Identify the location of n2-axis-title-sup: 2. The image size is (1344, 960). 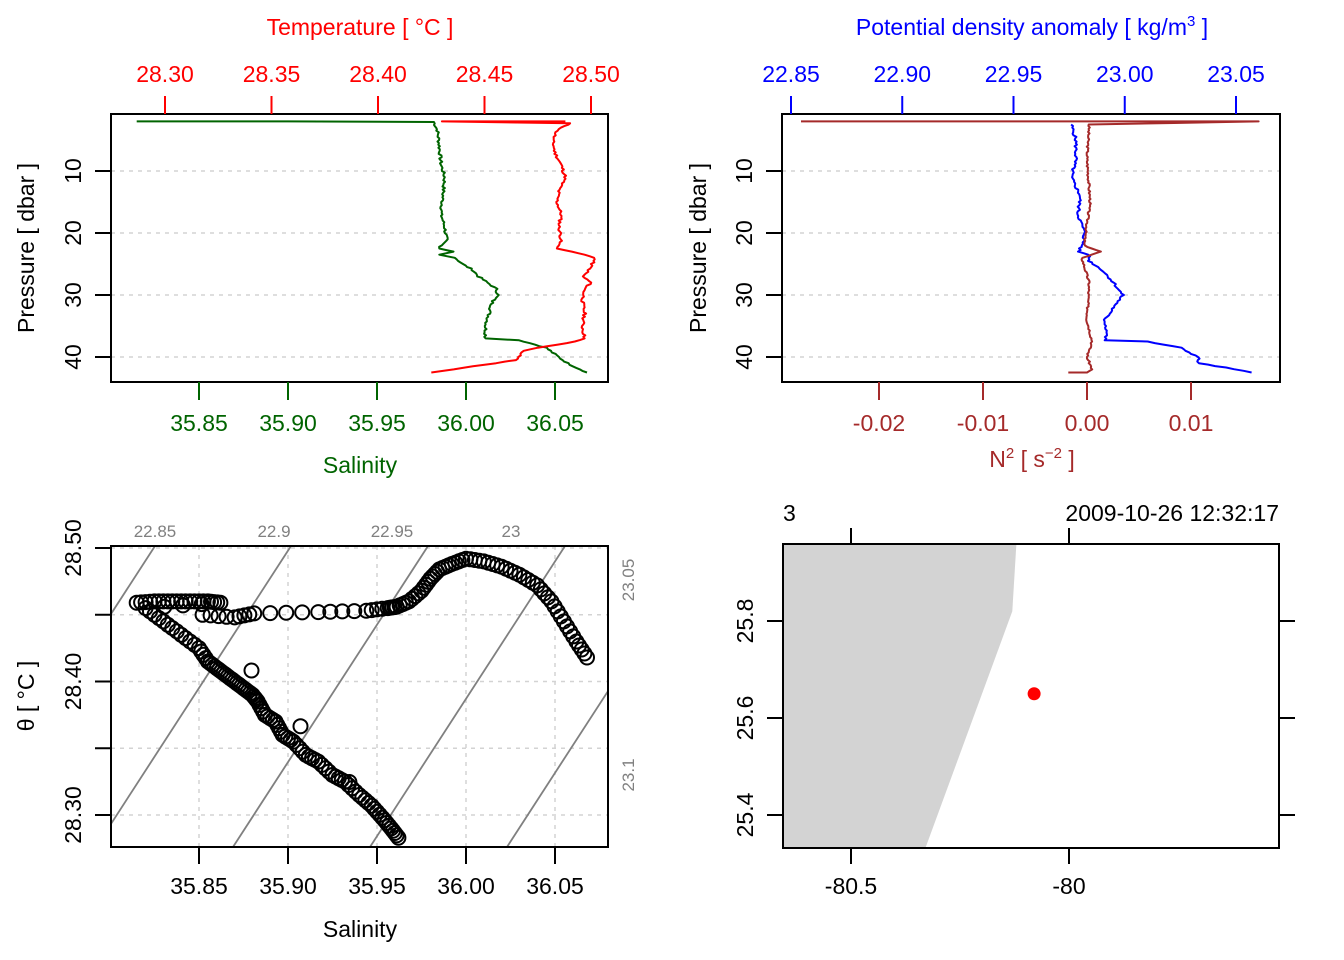
(1010, 453).